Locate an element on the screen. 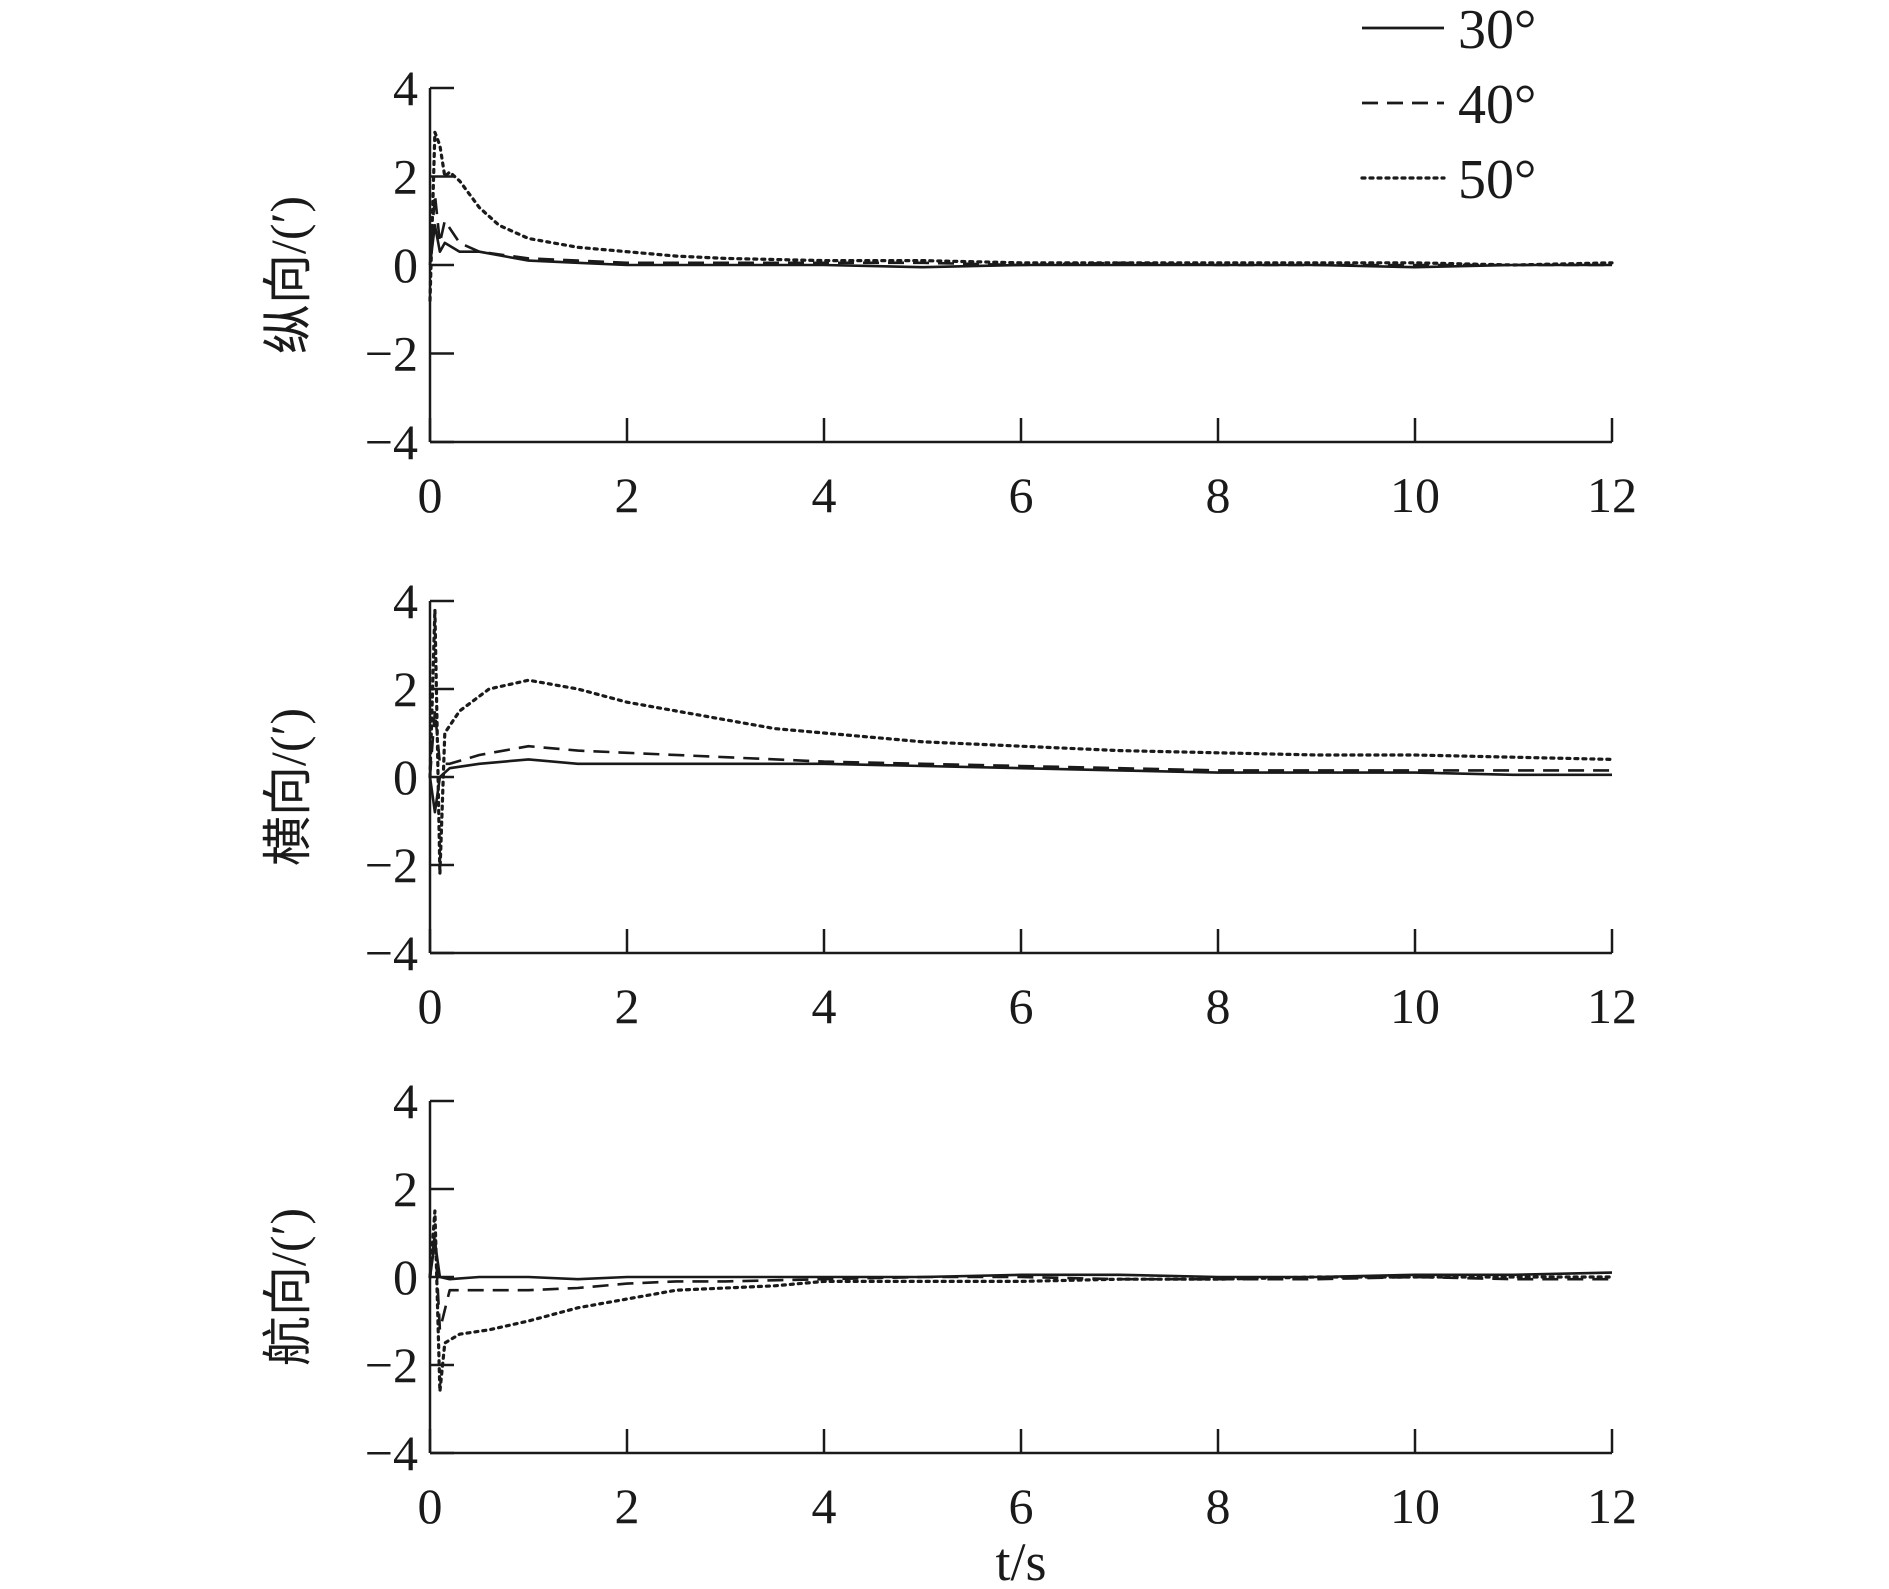 This screenshot has height=1589, width=1889. legend-label: 50° is located at coordinates (1497, 180).